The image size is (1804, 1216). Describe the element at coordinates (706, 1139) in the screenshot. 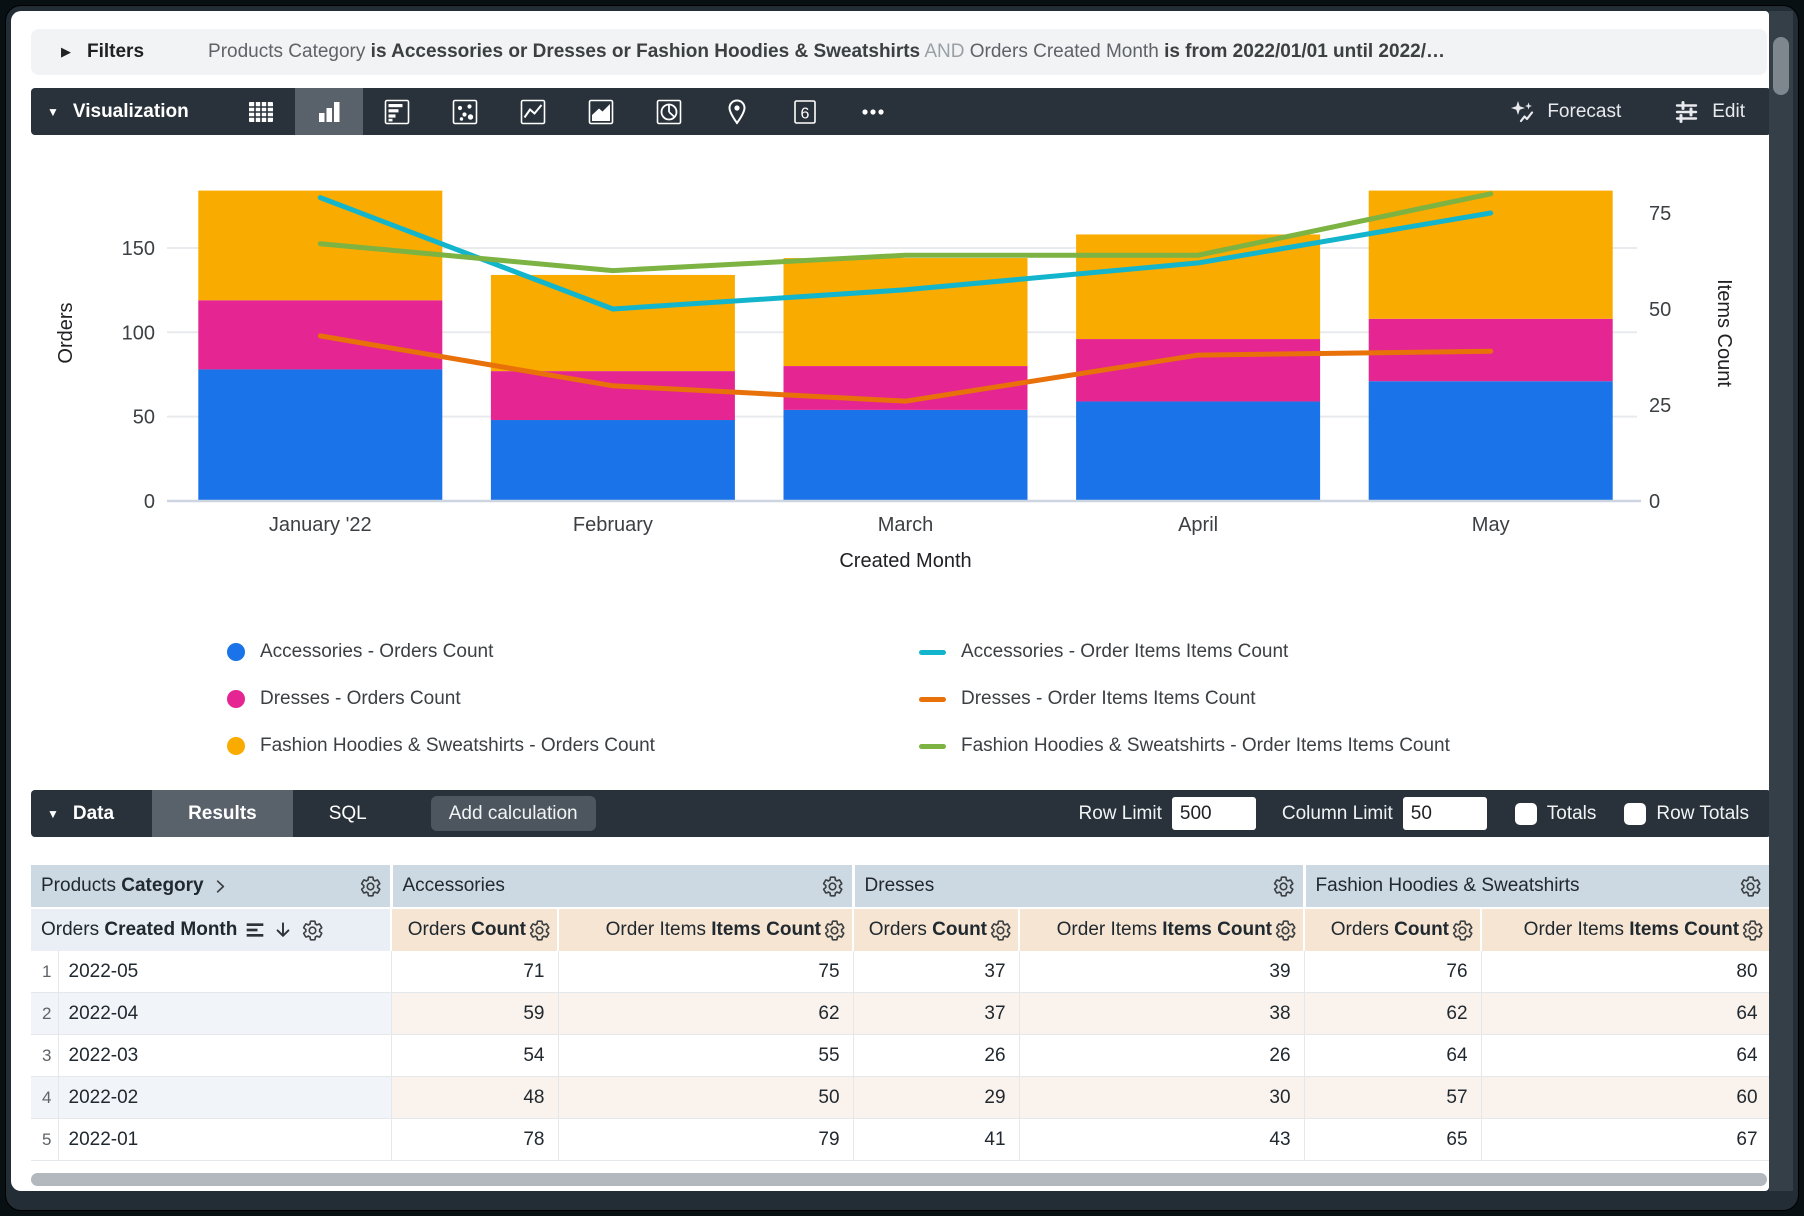

I see `cell-value: 79` at that location.